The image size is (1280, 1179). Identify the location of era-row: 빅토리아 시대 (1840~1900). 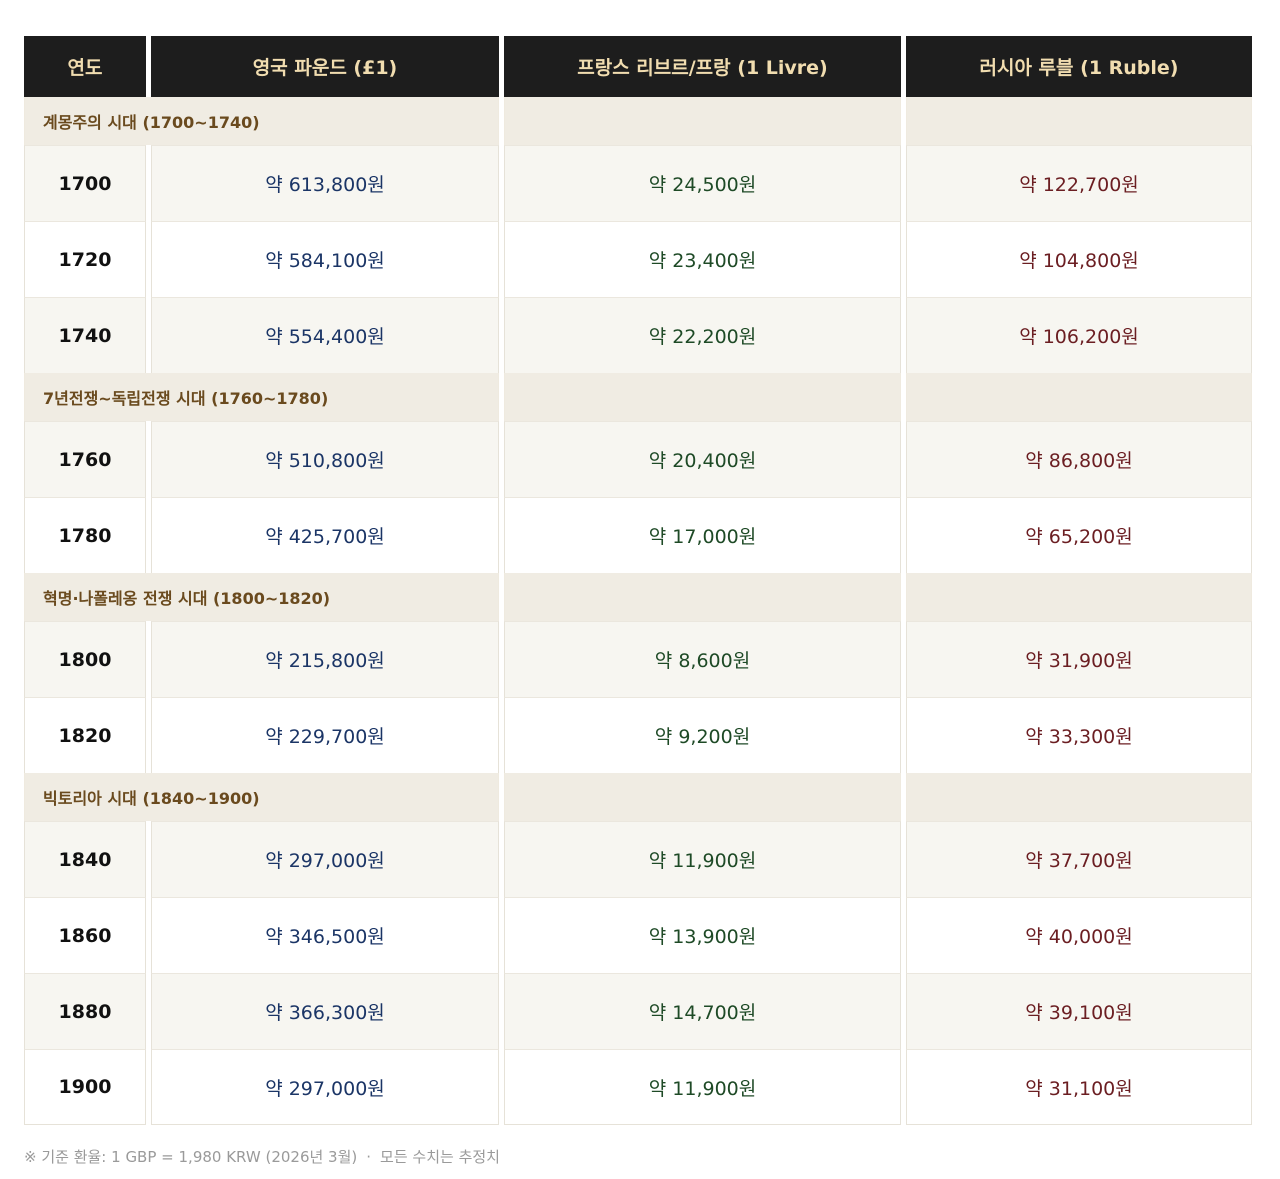
(638, 797).